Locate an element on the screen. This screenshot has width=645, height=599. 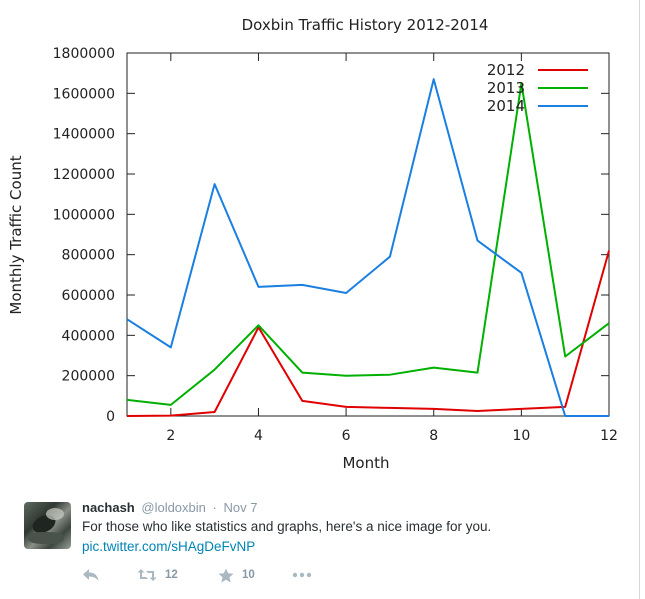
y-tick-label: 1800000 is located at coordinates (84, 54).